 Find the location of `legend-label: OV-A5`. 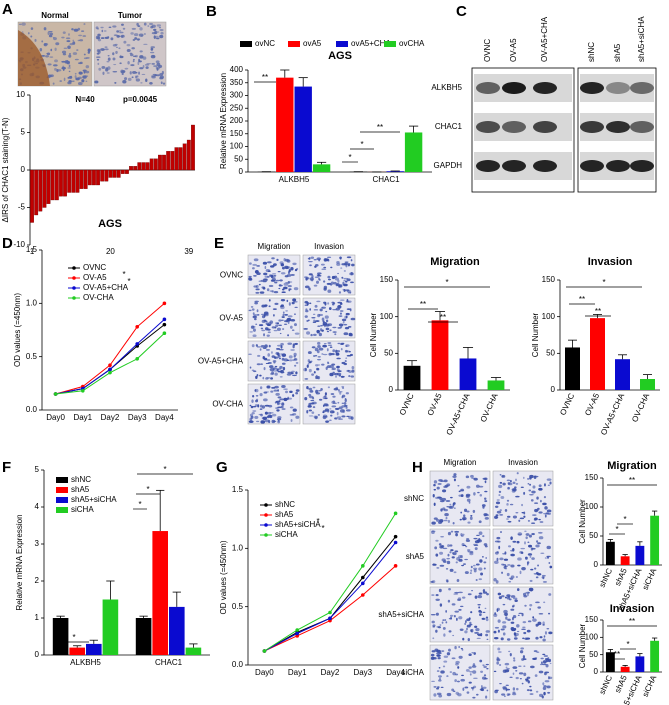

legend-label: OV-A5 is located at coordinates (95, 277).